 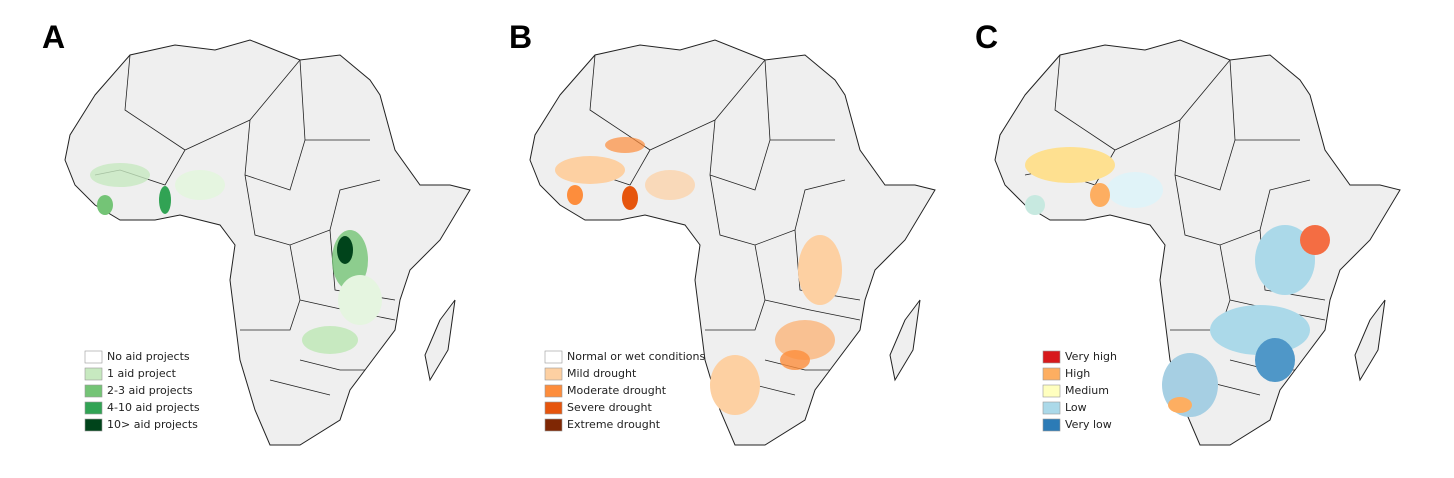 I want to click on legend-label: Extreme drought, so click(x=614, y=424).